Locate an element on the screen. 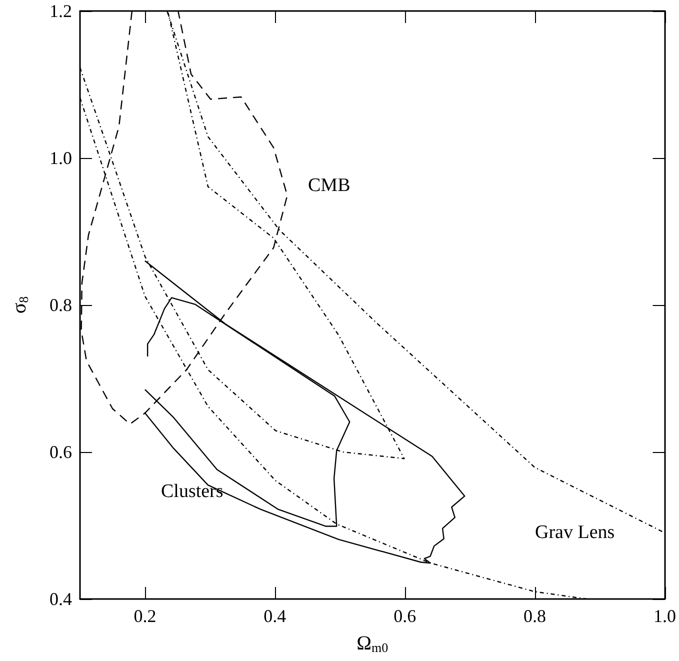 Image resolution: width=679 pixels, height=661 pixels. y-tick-label: 1.2 is located at coordinates (61, 11).